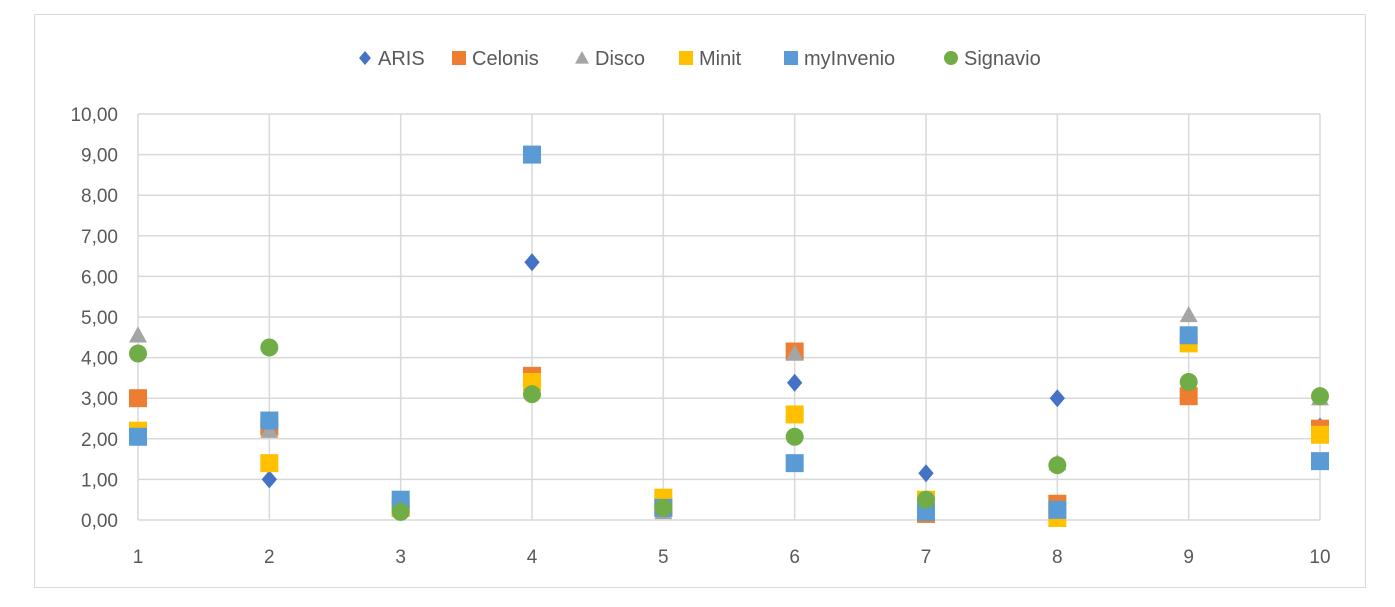  I want to click on y-tick-label: 1,00, so click(99, 480).